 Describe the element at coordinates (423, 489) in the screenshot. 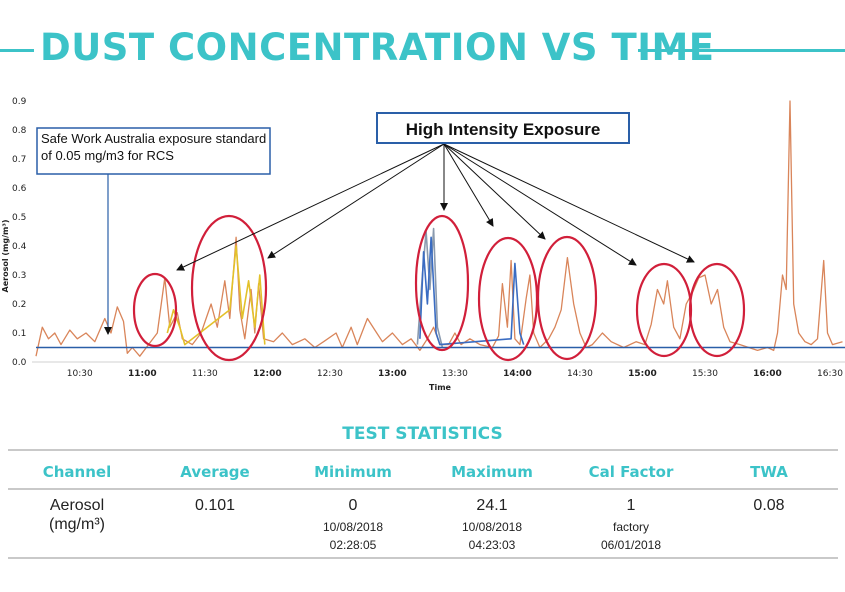

I see `stats-rule-mid` at that location.